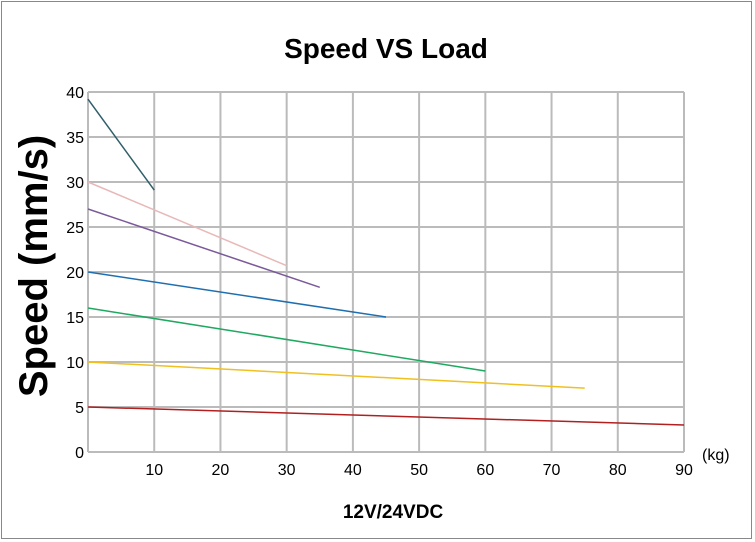 The width and height of the screenshot is (755, 542). Describe the element at coordinates (684, 470) in the screenshot. I see `x-tick-label: 90` at that location.